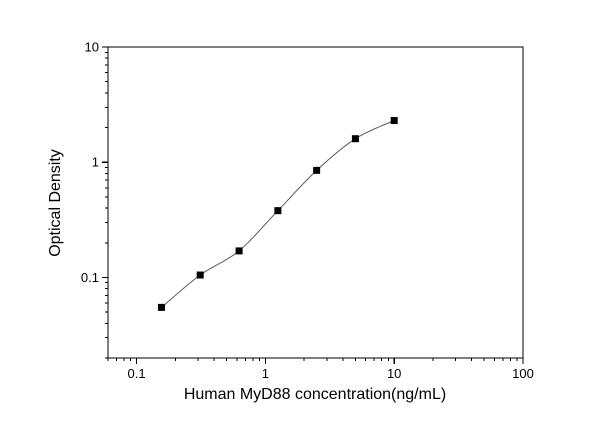 Image resolution: width=608 pixels, height=429 pixels. Describe the element at coordinates (315, 394) in the screenshot. I see `x-axis-label: Human MyD88 concentration(ng/mL)` at that location.